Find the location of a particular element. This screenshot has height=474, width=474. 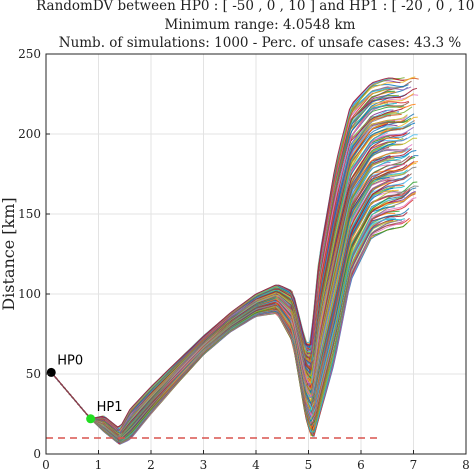

marker-hp0 is located at coordinates (51, 372).